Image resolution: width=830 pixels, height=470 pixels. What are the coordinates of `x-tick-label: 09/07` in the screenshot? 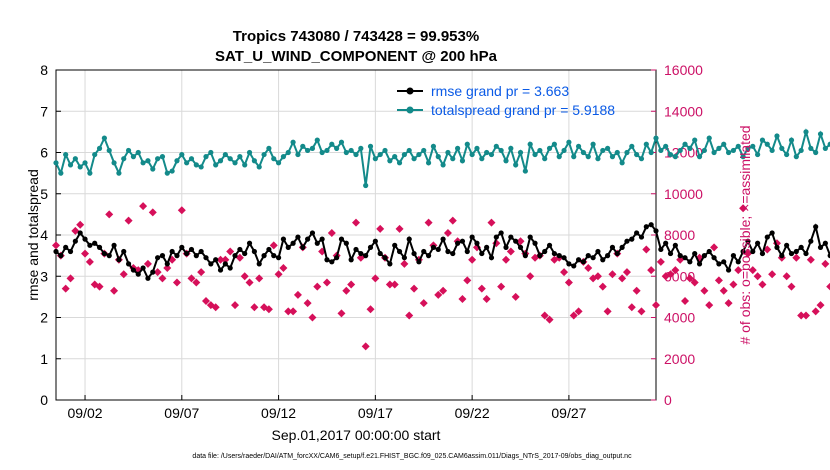 It's located at (181, 413).